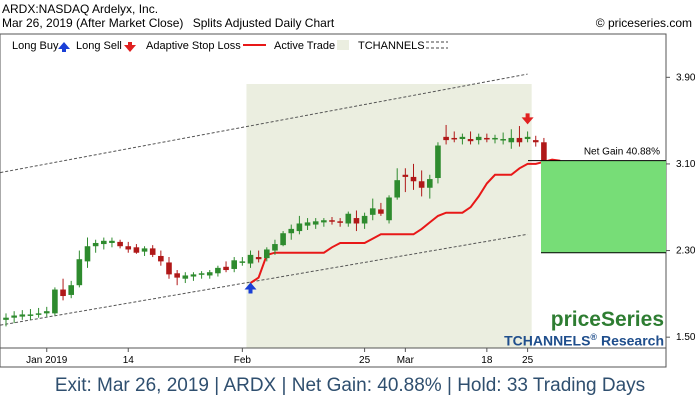 The image size is (700, 400). Describe the element at coordinates (304, 46) in the screenshot. I see `legend-active-trade-label: Active Trade` at that location.